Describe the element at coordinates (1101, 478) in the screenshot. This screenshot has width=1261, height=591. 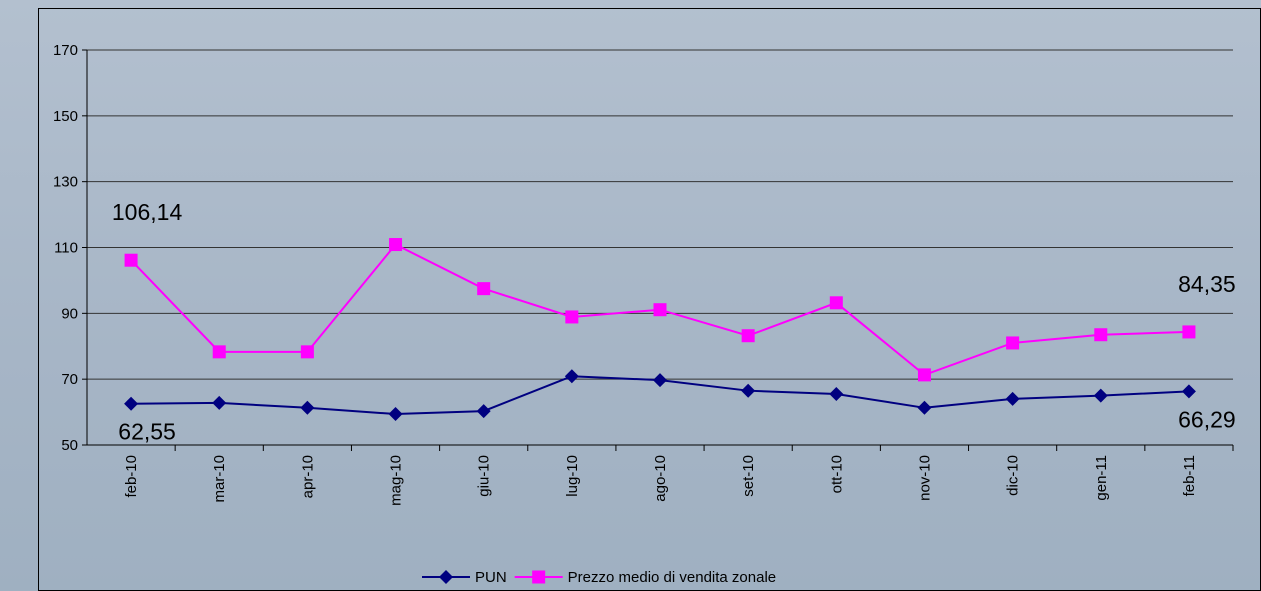
I see `x-tick-label: gen-11` at that location.